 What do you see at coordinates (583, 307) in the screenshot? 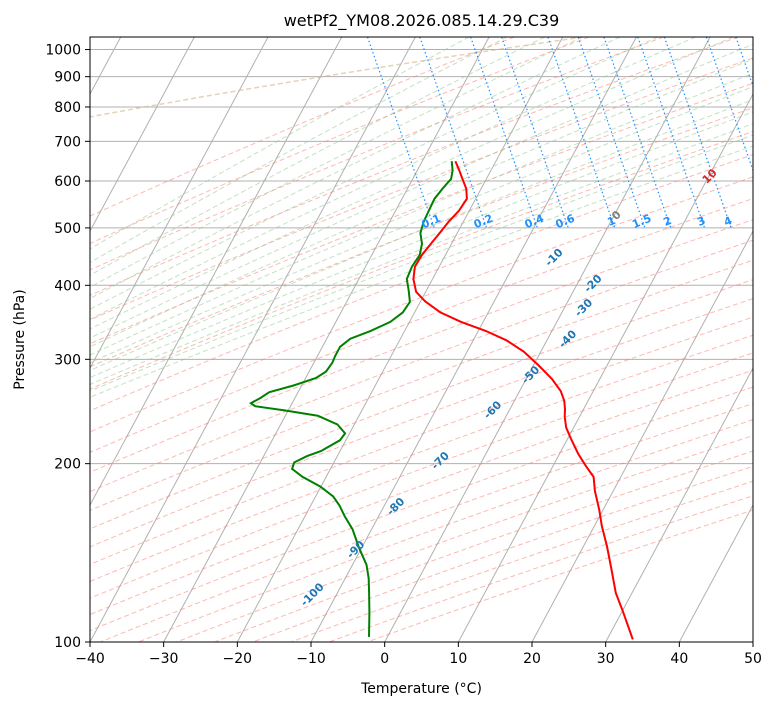
I see `dry-adiabat-label: -30` at bounding box center [583, 307].